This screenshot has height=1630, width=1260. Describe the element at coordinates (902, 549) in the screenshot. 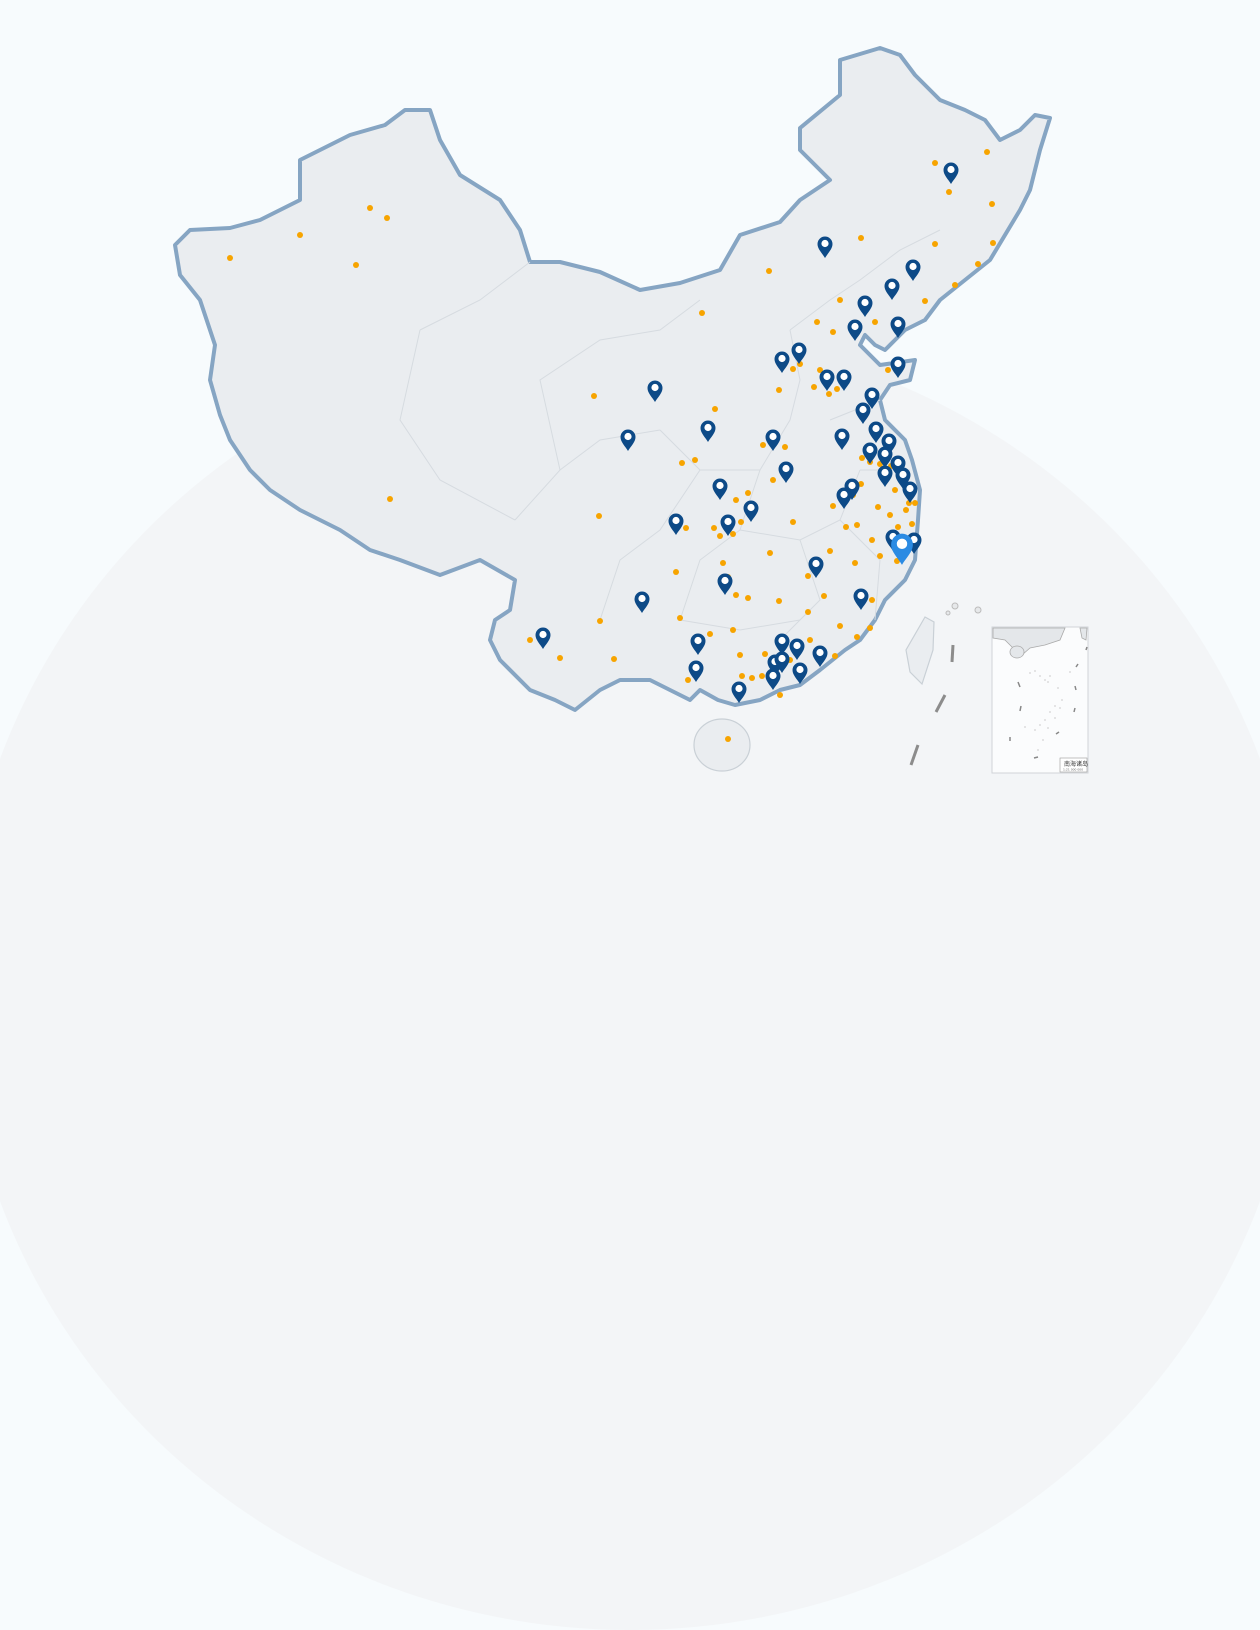

I see `city-marker-selected` at that location.